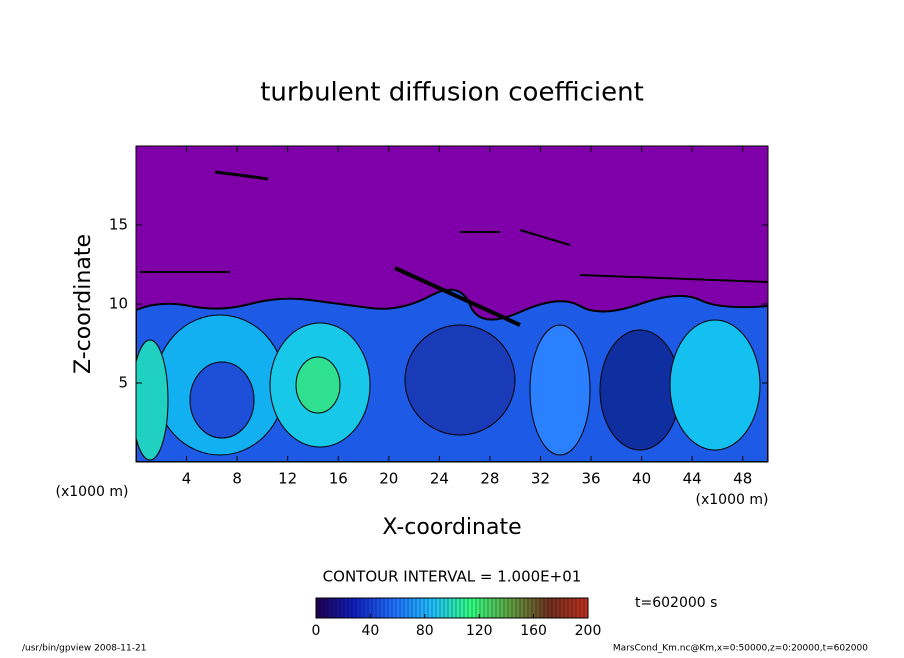 The height and width of the screenshot is (658, 904). What do you see at coordinates (641, 479) in the screenshot?
I see `x-tick-label: 40` at bounding box center [641, 479].